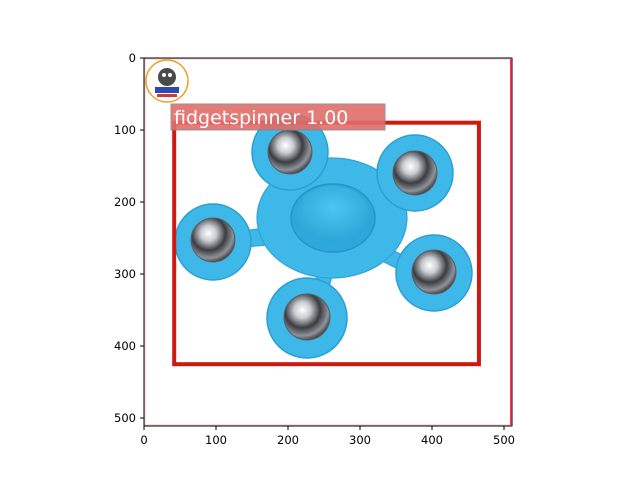 The width and height of the screenshot is (640, 480). What do you see at coordinates (360, 440) in the screenshot?
I see `x-tick-label: 300` at bounding box center [360, 440].